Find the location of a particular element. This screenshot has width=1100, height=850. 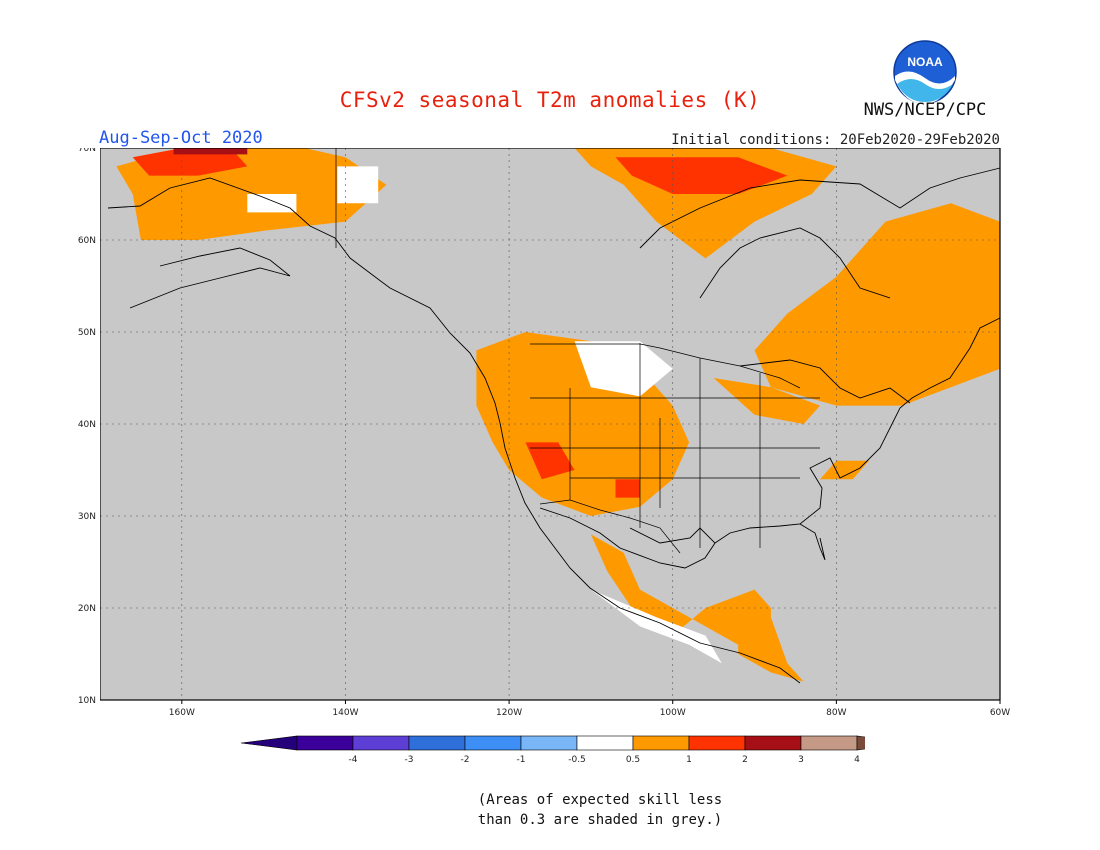

lat-label: 60N is located at coordinates (87, 241).